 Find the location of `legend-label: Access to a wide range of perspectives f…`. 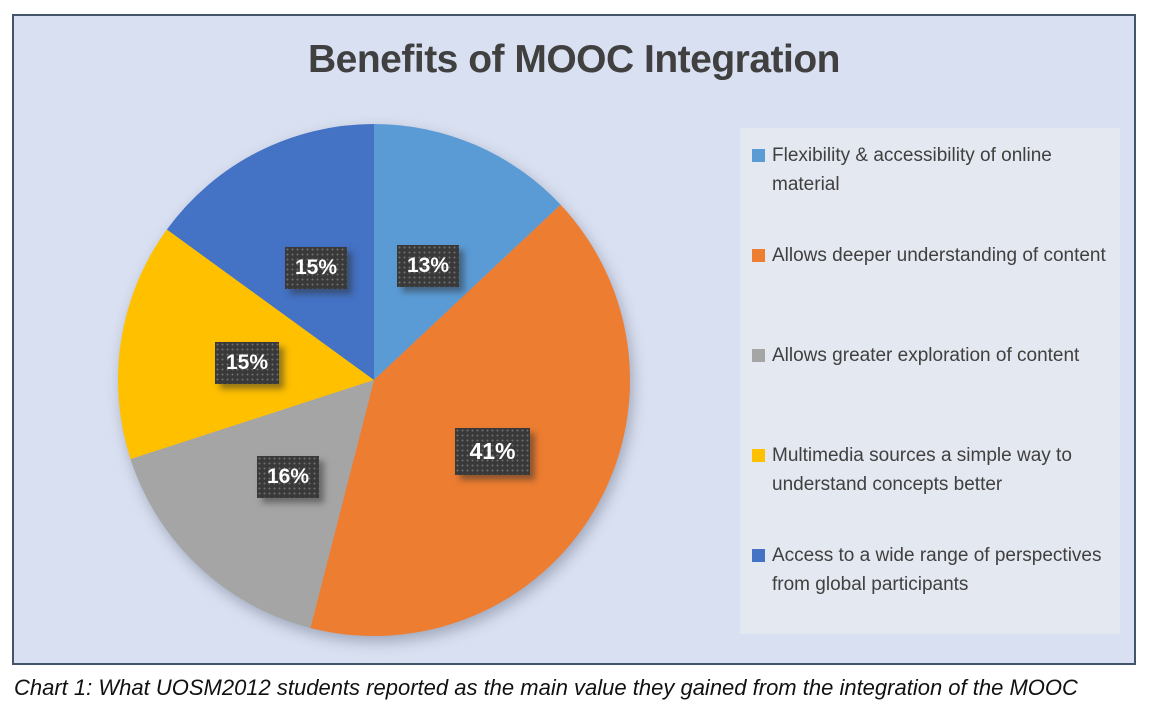

legend-label: Access to a wide range of perspectives f… is located at coordinates (937, 570).